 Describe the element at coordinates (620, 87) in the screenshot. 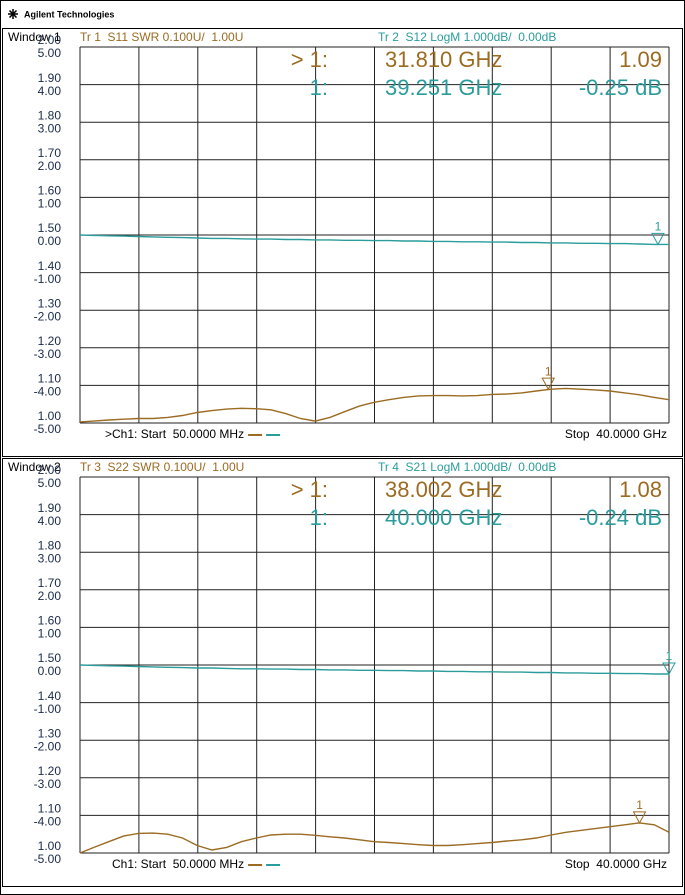

I see `marker-value: -0.25 dB` at that location.